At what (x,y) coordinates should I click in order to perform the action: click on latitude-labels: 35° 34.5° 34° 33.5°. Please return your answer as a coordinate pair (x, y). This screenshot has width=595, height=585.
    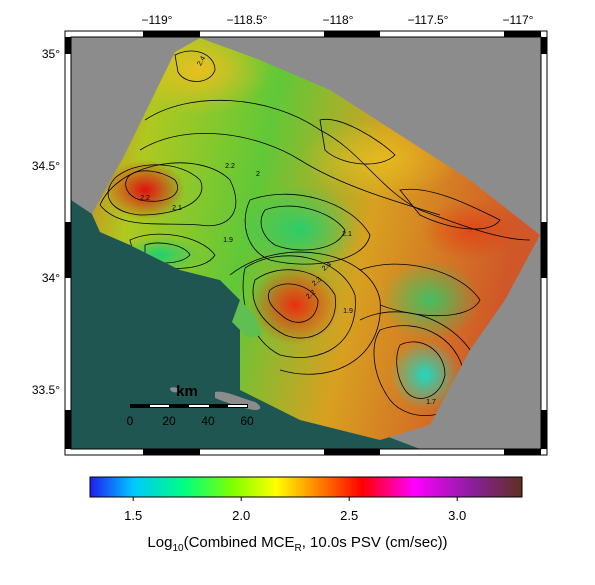
    Looking at the image, I should click on (46, 222).